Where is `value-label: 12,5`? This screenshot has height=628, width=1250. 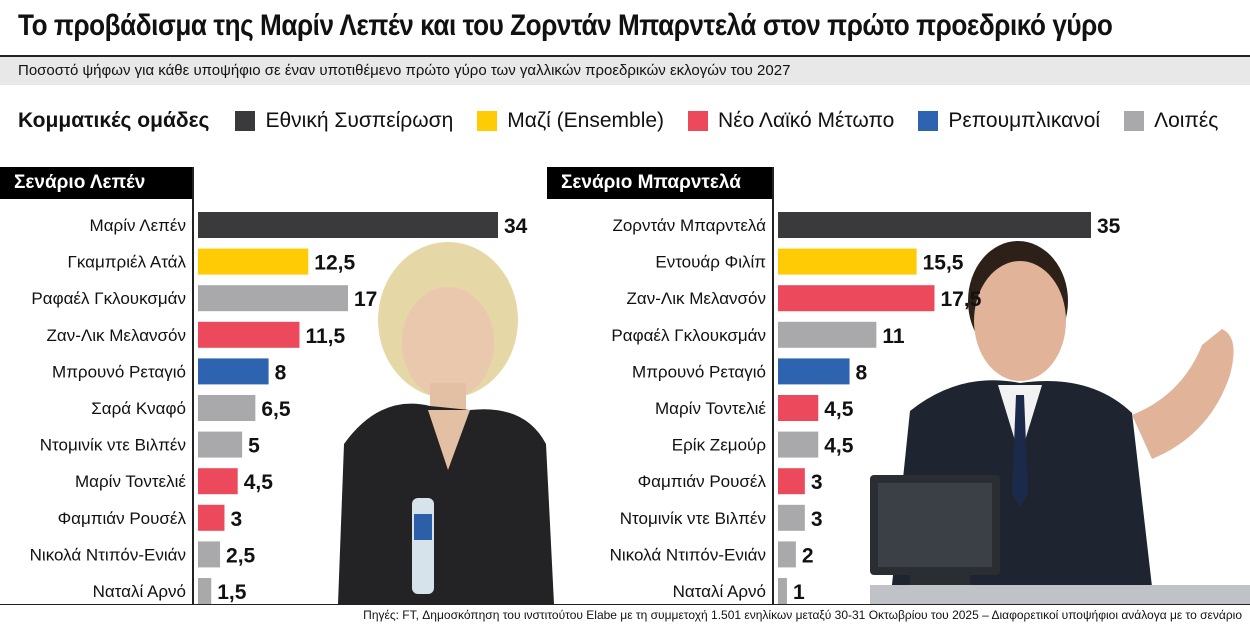
value-label: 12,5 is located at coordinates (334, 263).